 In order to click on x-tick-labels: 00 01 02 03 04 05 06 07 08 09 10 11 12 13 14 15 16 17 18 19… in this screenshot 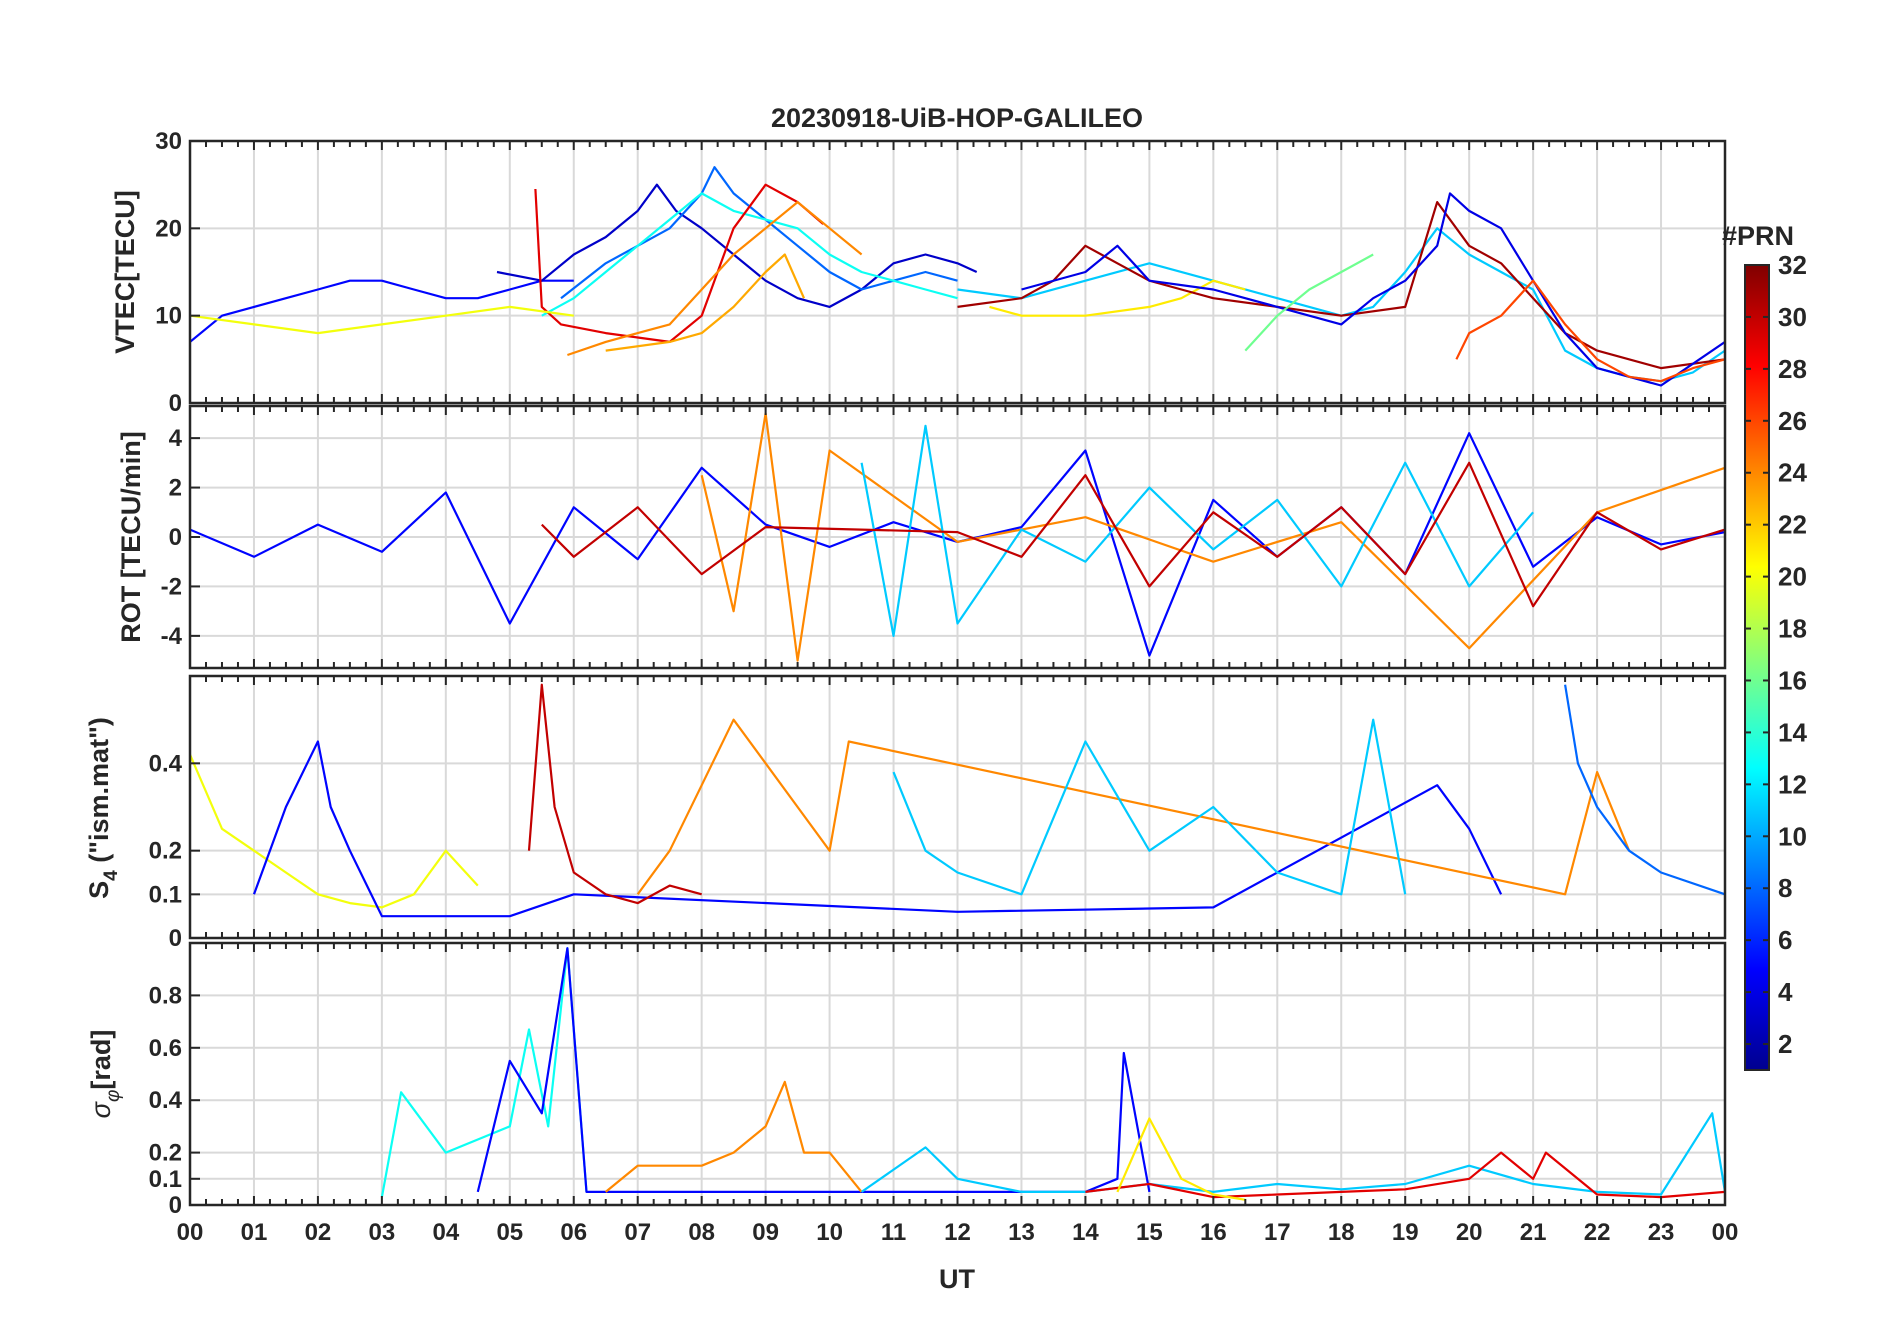, I will do `click(958, 1232)`.